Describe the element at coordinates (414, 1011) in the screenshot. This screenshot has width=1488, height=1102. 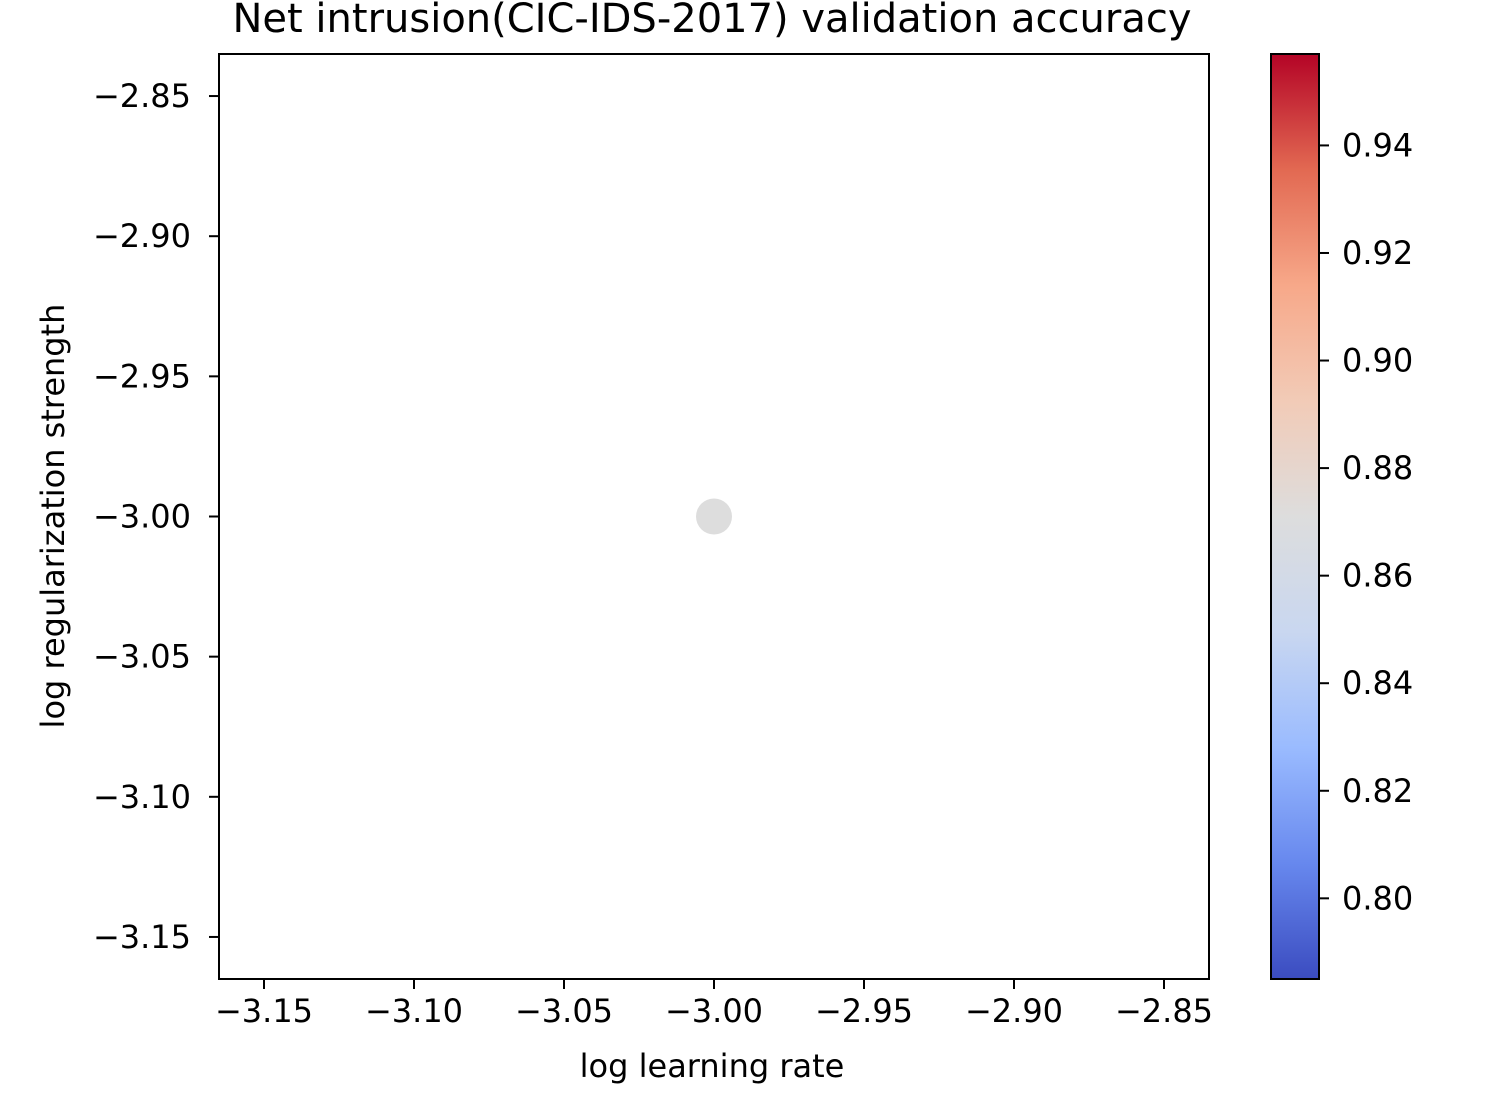
I see `x-tick-label: −3.10` at that location.